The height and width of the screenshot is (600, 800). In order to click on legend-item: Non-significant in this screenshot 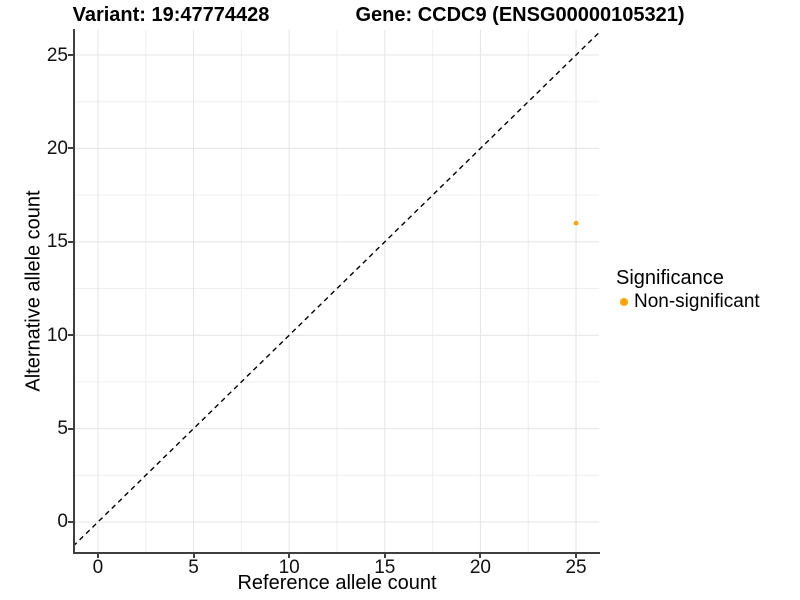, I will do `click(688, 302)`.